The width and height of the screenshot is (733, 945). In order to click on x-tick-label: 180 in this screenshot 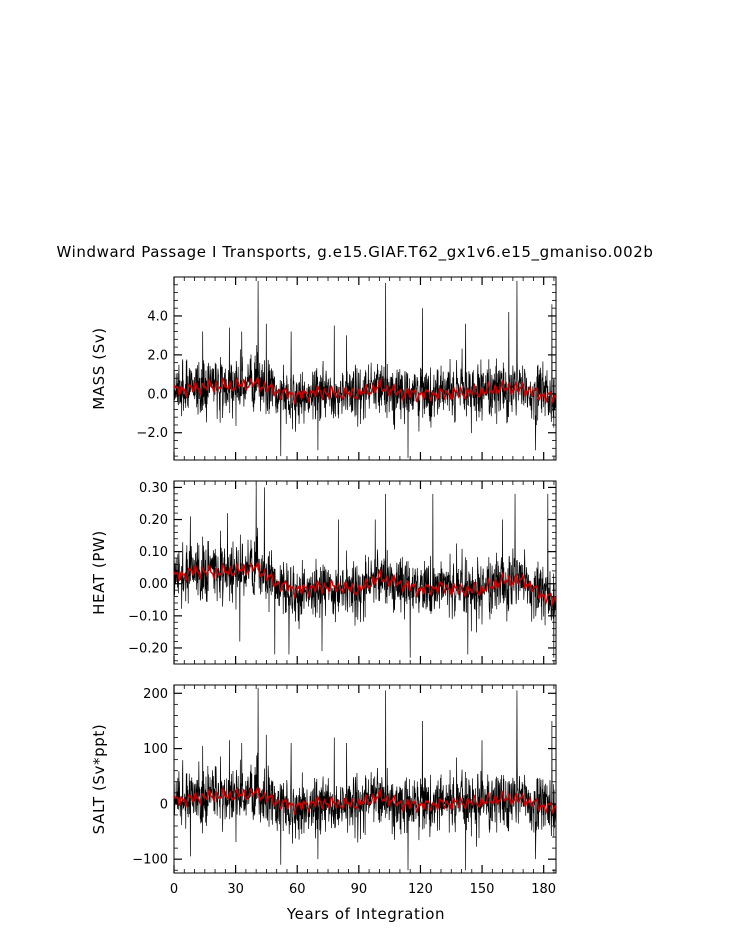, I will do `click(543, 889)`.